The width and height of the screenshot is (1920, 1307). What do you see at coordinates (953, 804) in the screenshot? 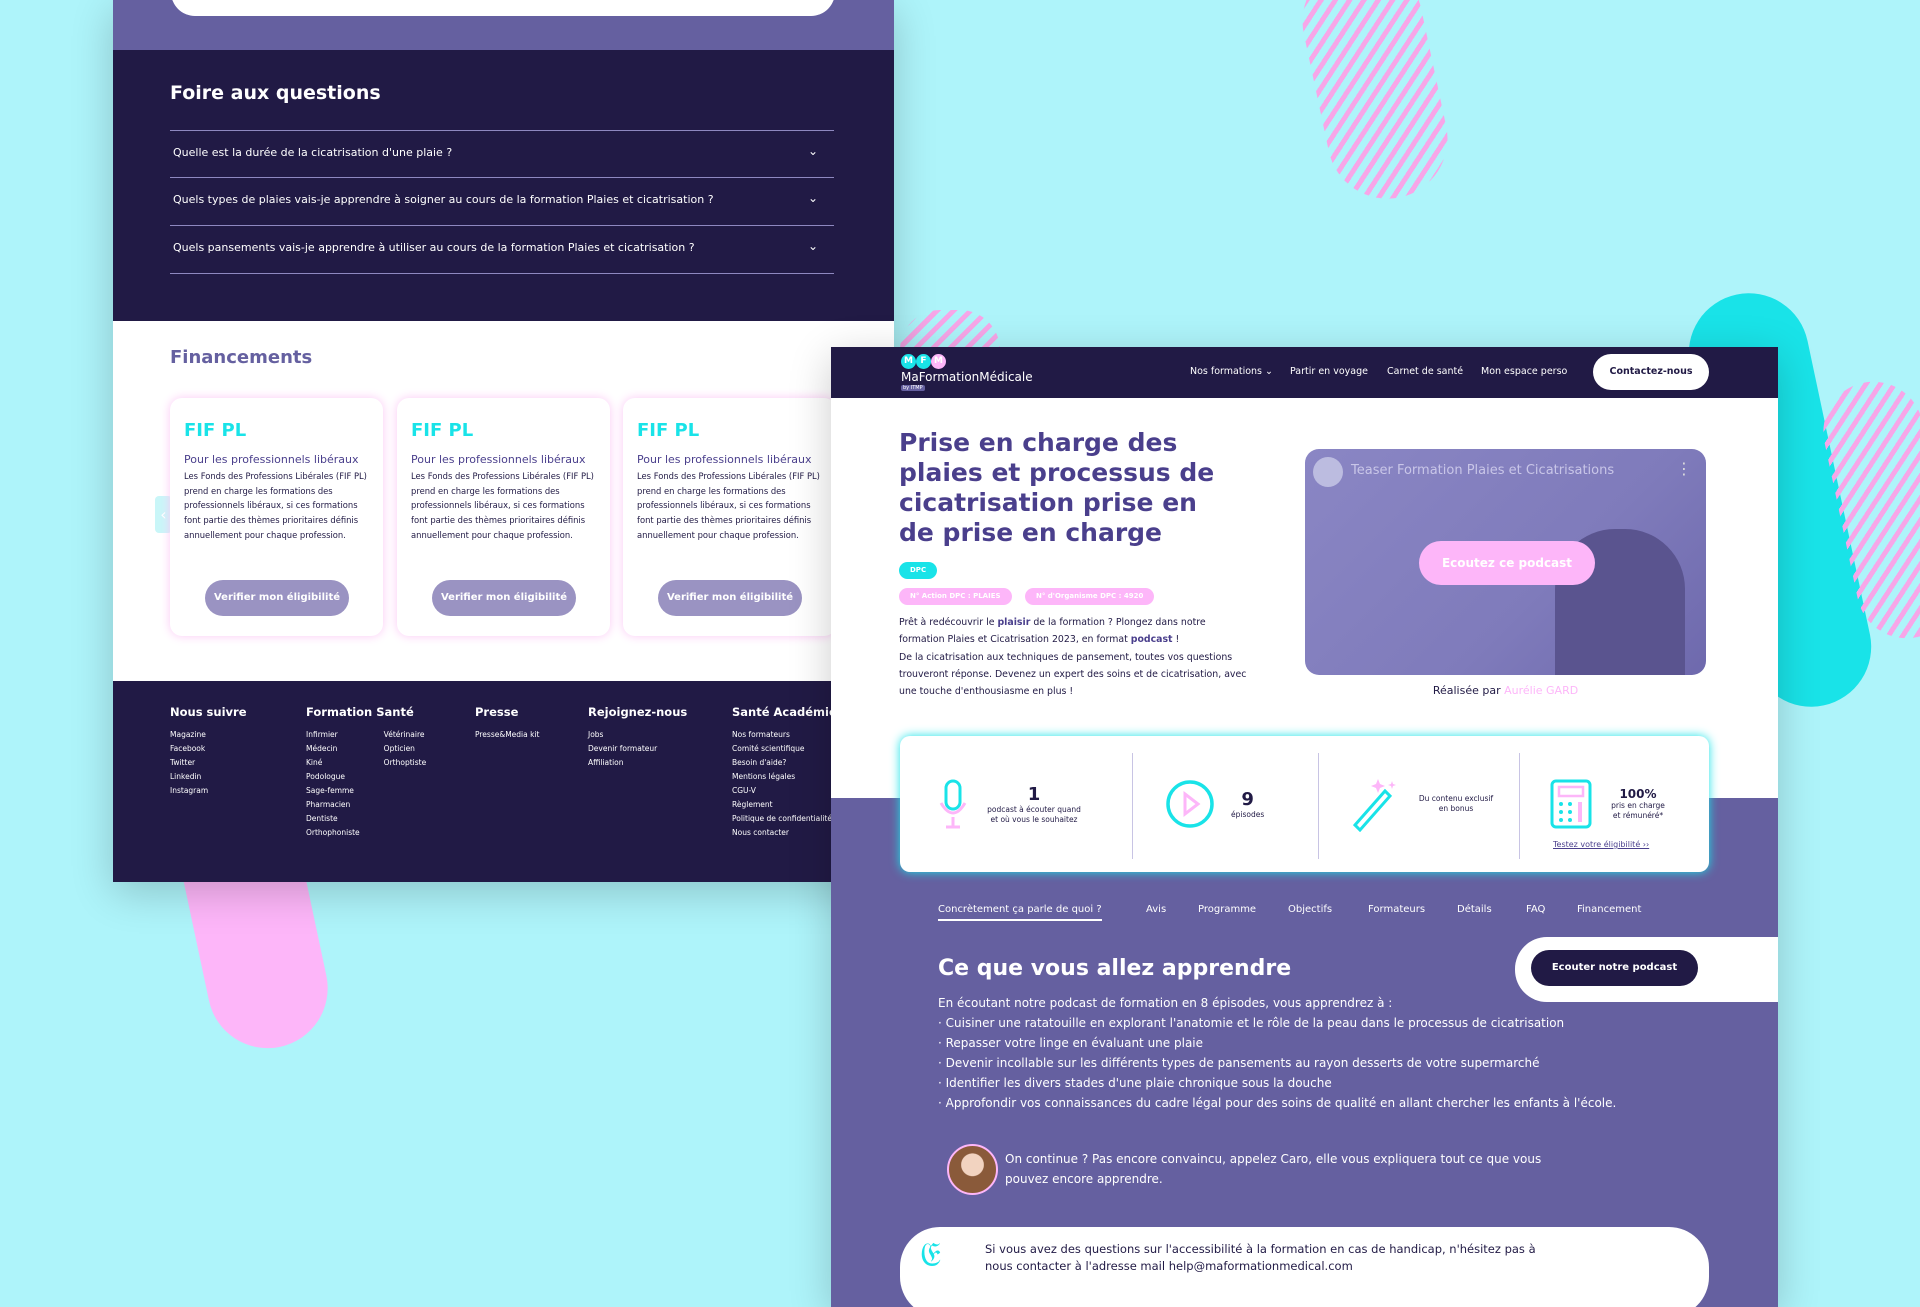
I see `microphone-icon` at bounding box center [953, 804].